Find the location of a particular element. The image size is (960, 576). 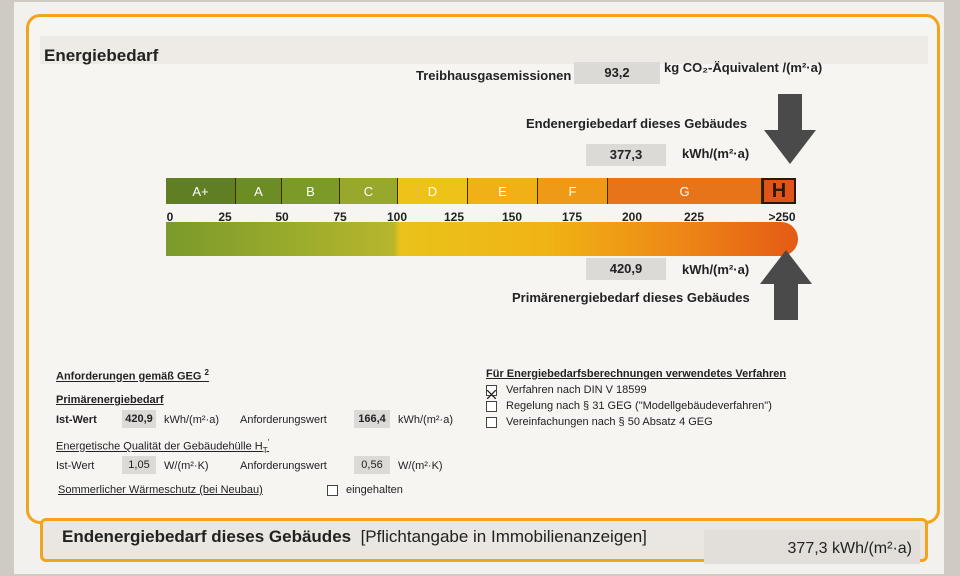

class-b: B is located at coordinates (311, 191).